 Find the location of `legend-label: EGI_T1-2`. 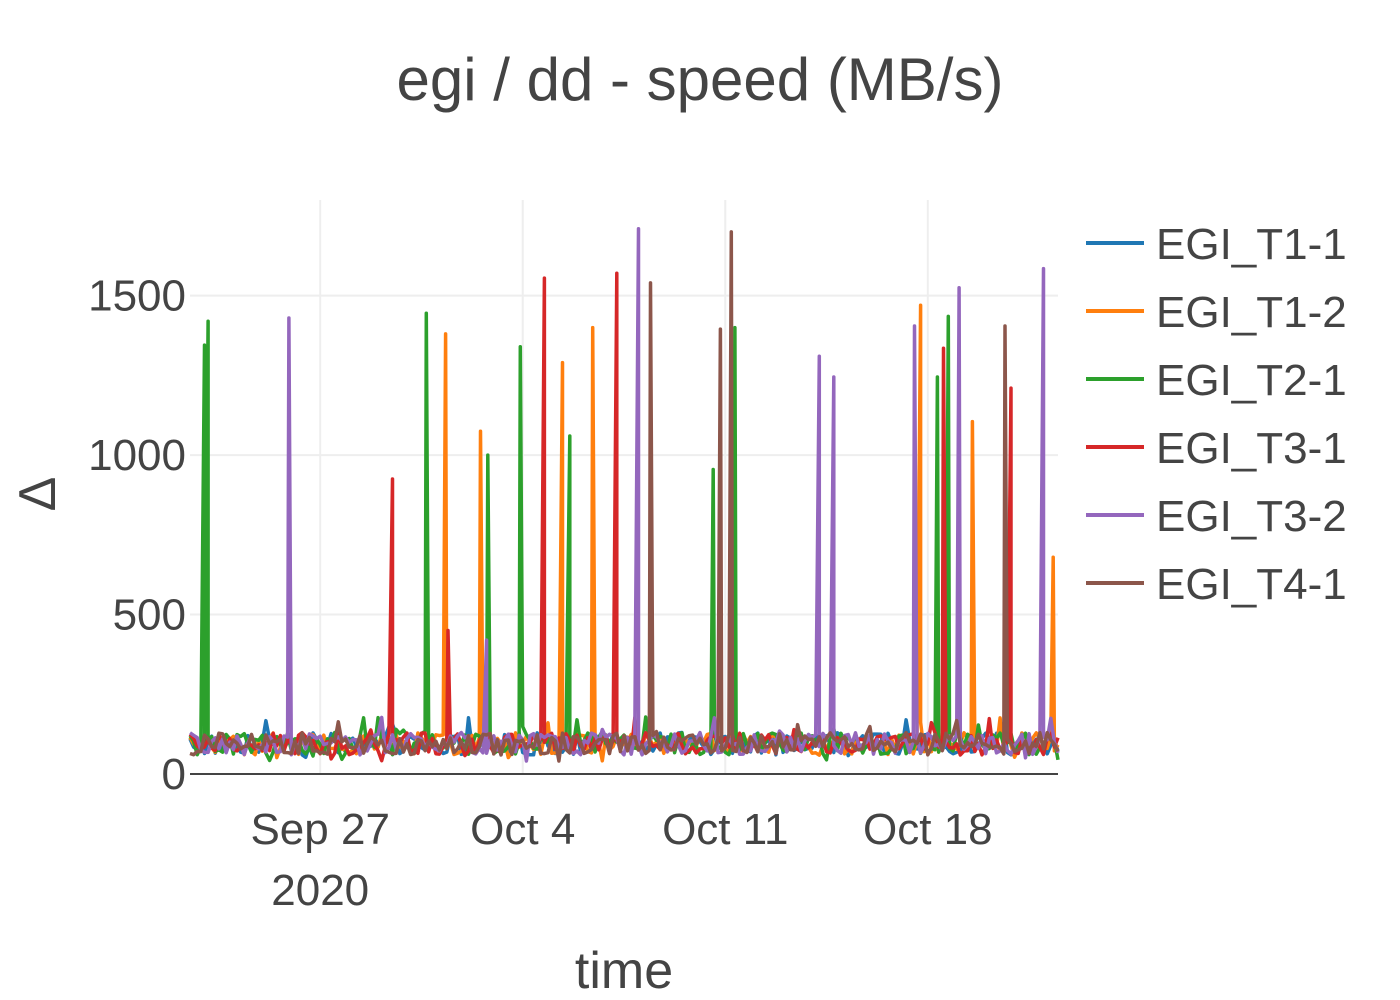

legend-label: EGI_T1-2 is located at coordinates (1251, 312).